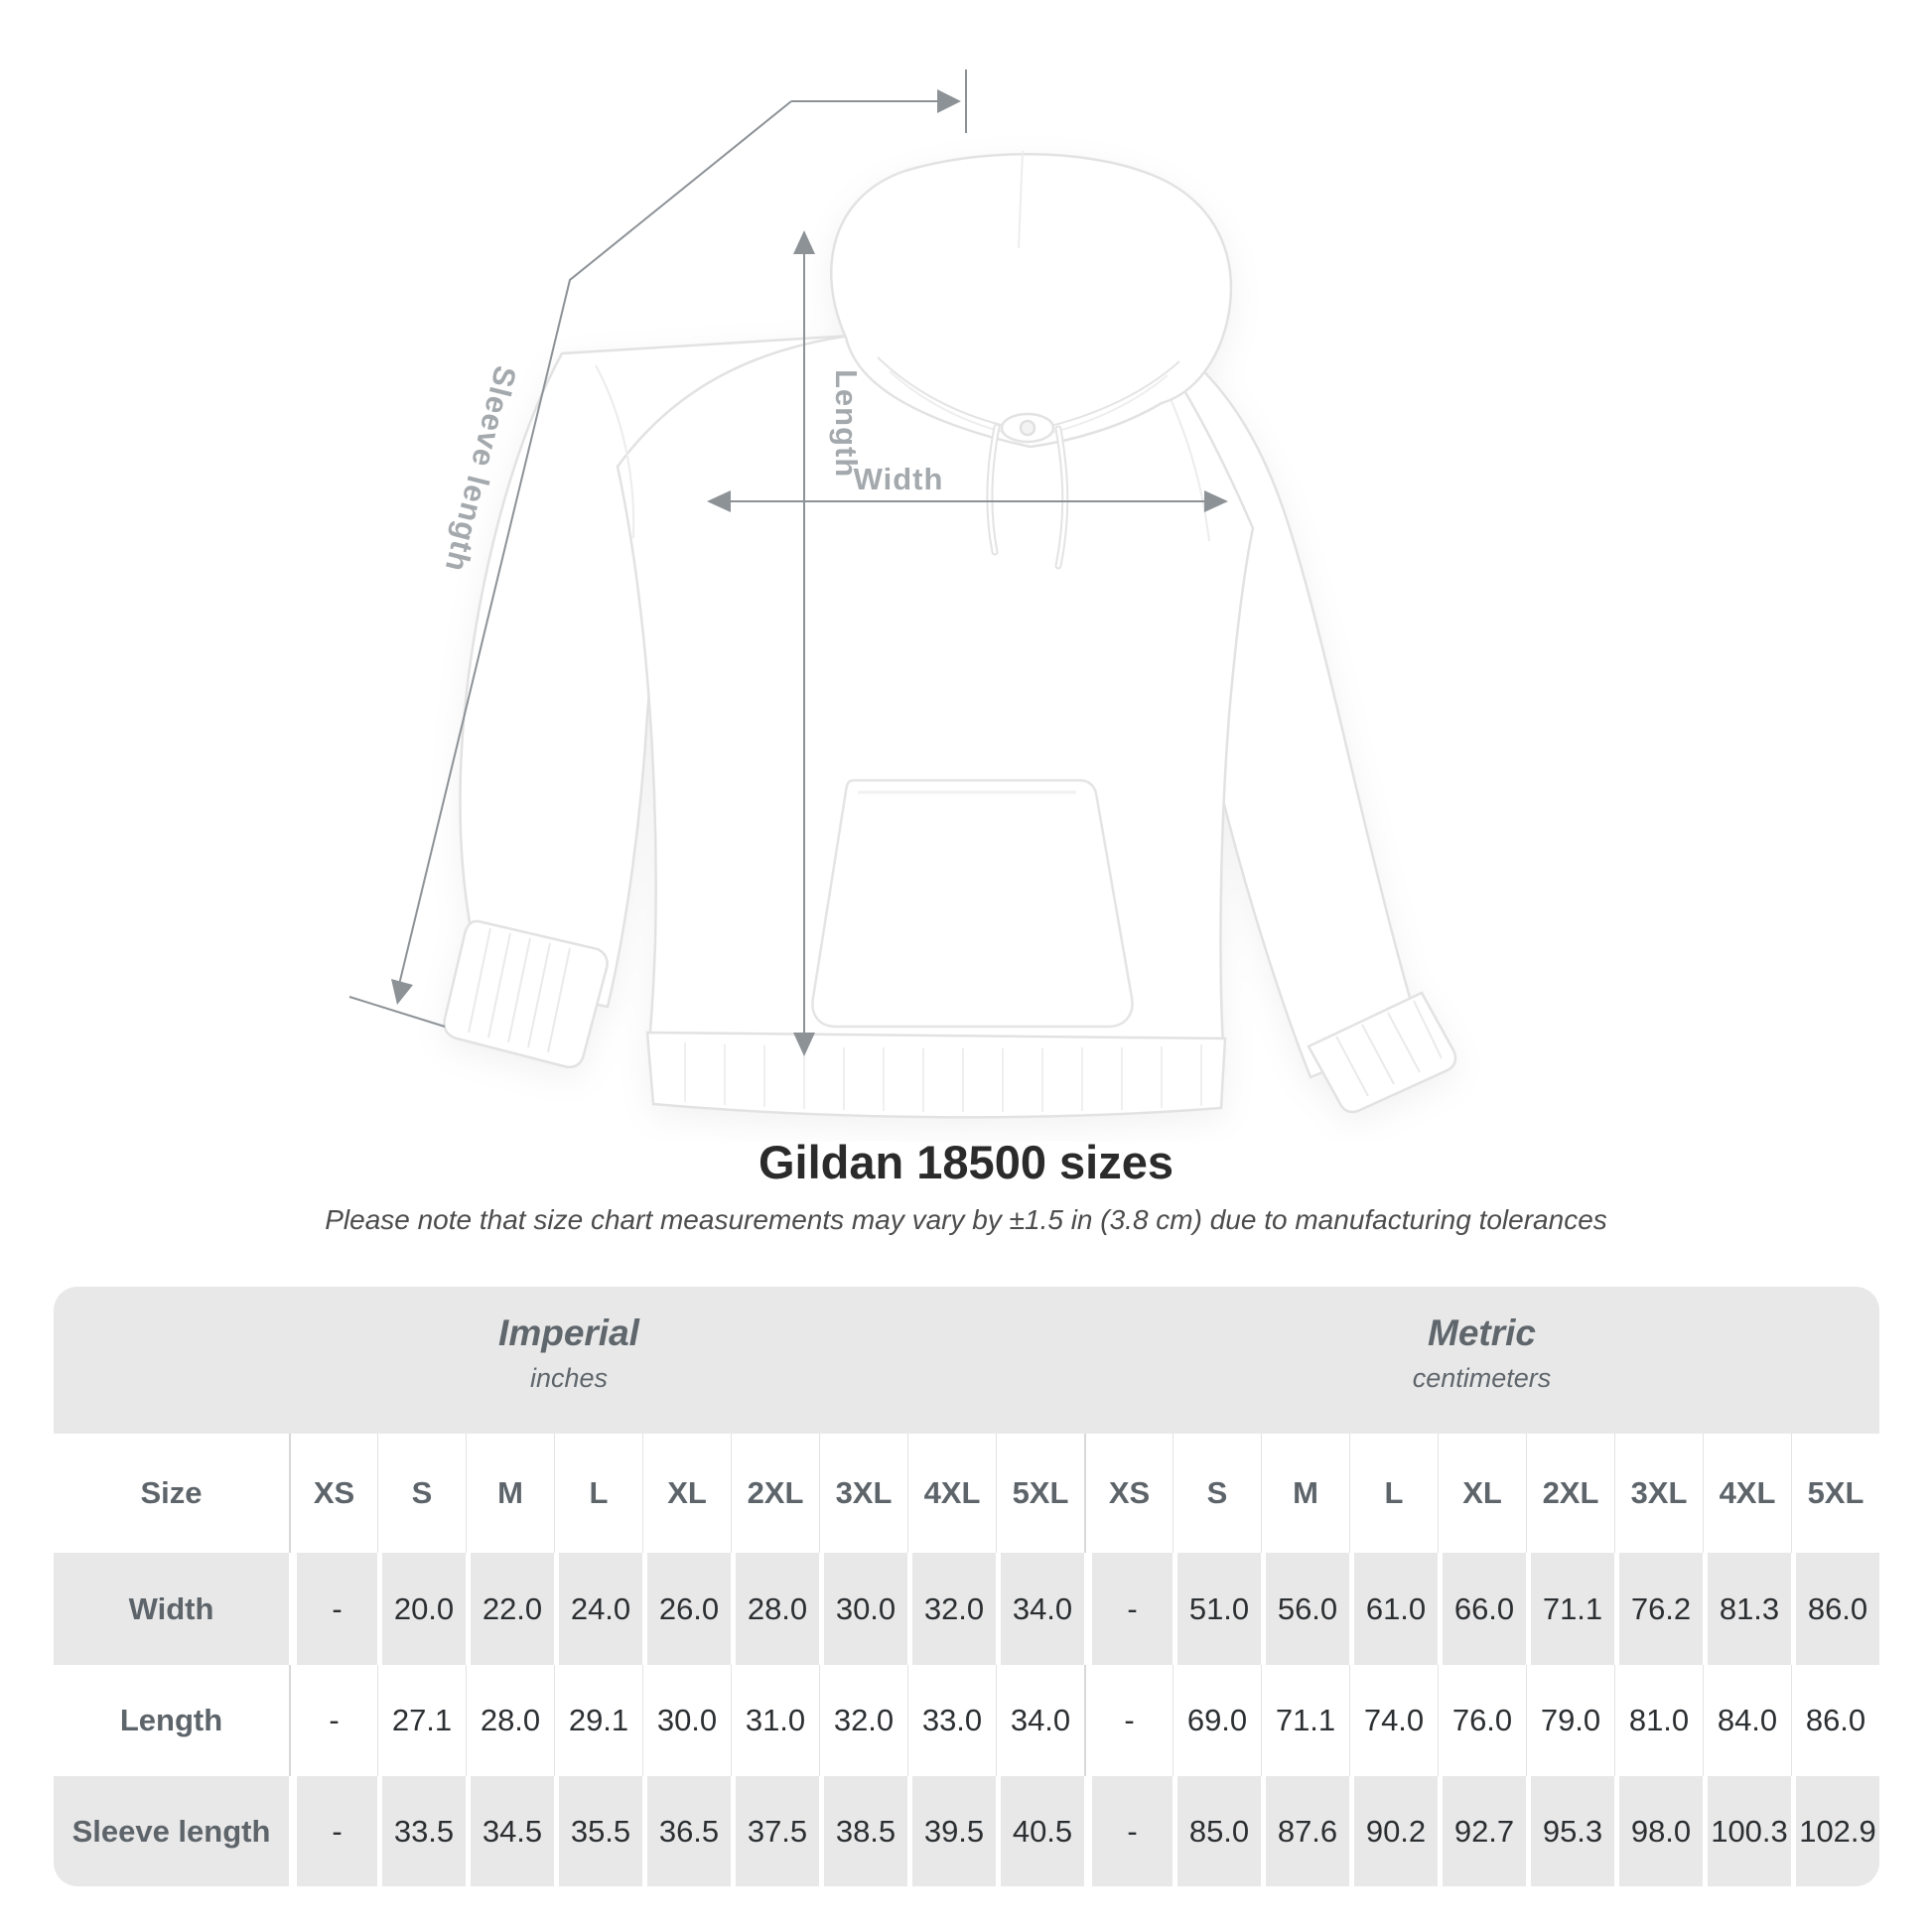 This screenshot has width=1932, height=1932. Describe the element at coordinates (1393, 1494) in the screenshot. I see `header-metric-l: L` at that location.